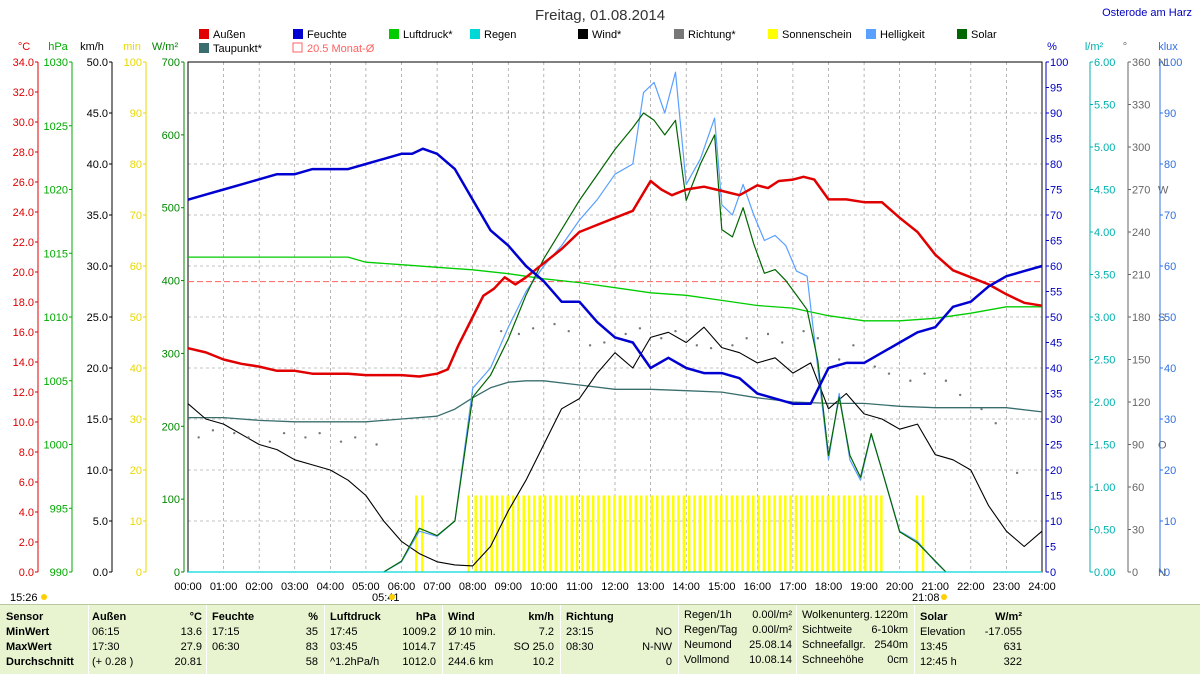 This screenshot has width=1200, height=674. Describe the element at coordinates (615, 587) in the screenshot. I see `x-tick-label: 12:00` at that location.